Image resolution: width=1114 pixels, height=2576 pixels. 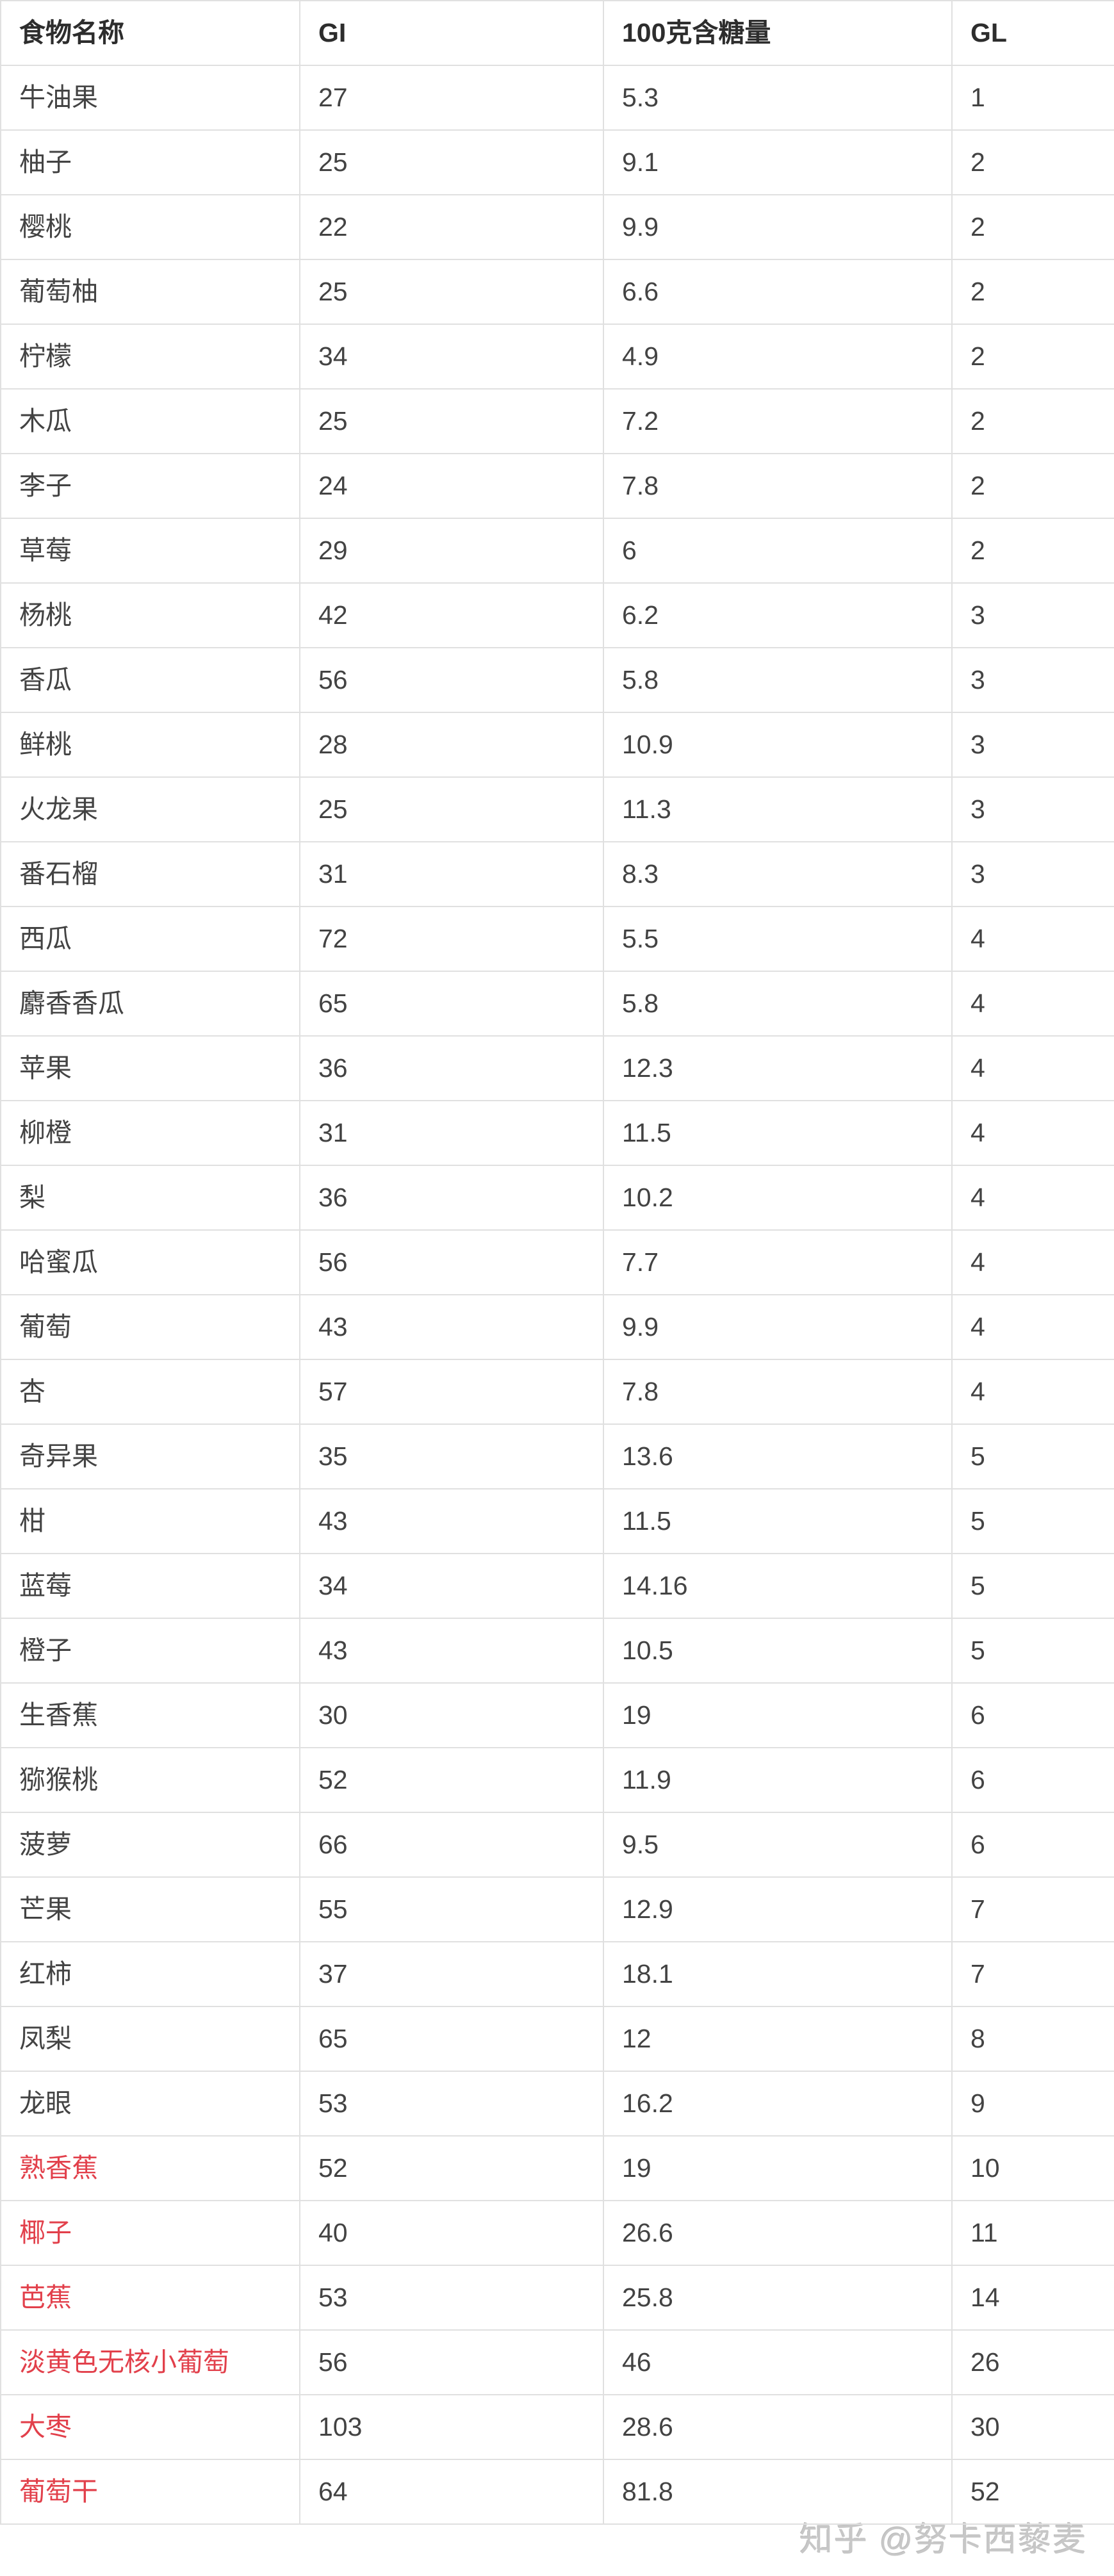 What do you see at coordinates (451, 809) in the screenshot?
I see `gi-cell: 25` at bounding box center [451, 809].